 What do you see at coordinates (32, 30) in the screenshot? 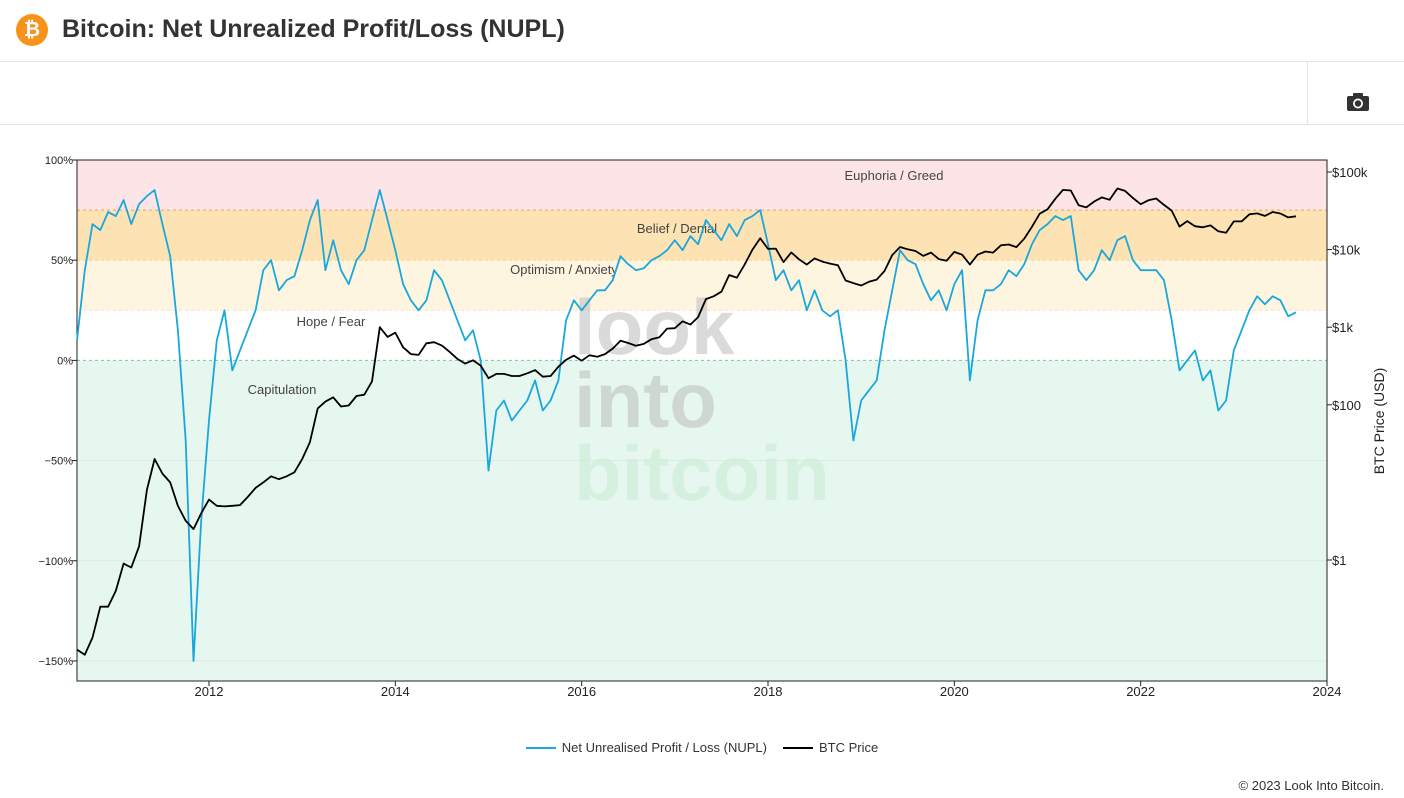
I see `bitcoin-logo-icon: ₿` at bounding box center [32, 30].